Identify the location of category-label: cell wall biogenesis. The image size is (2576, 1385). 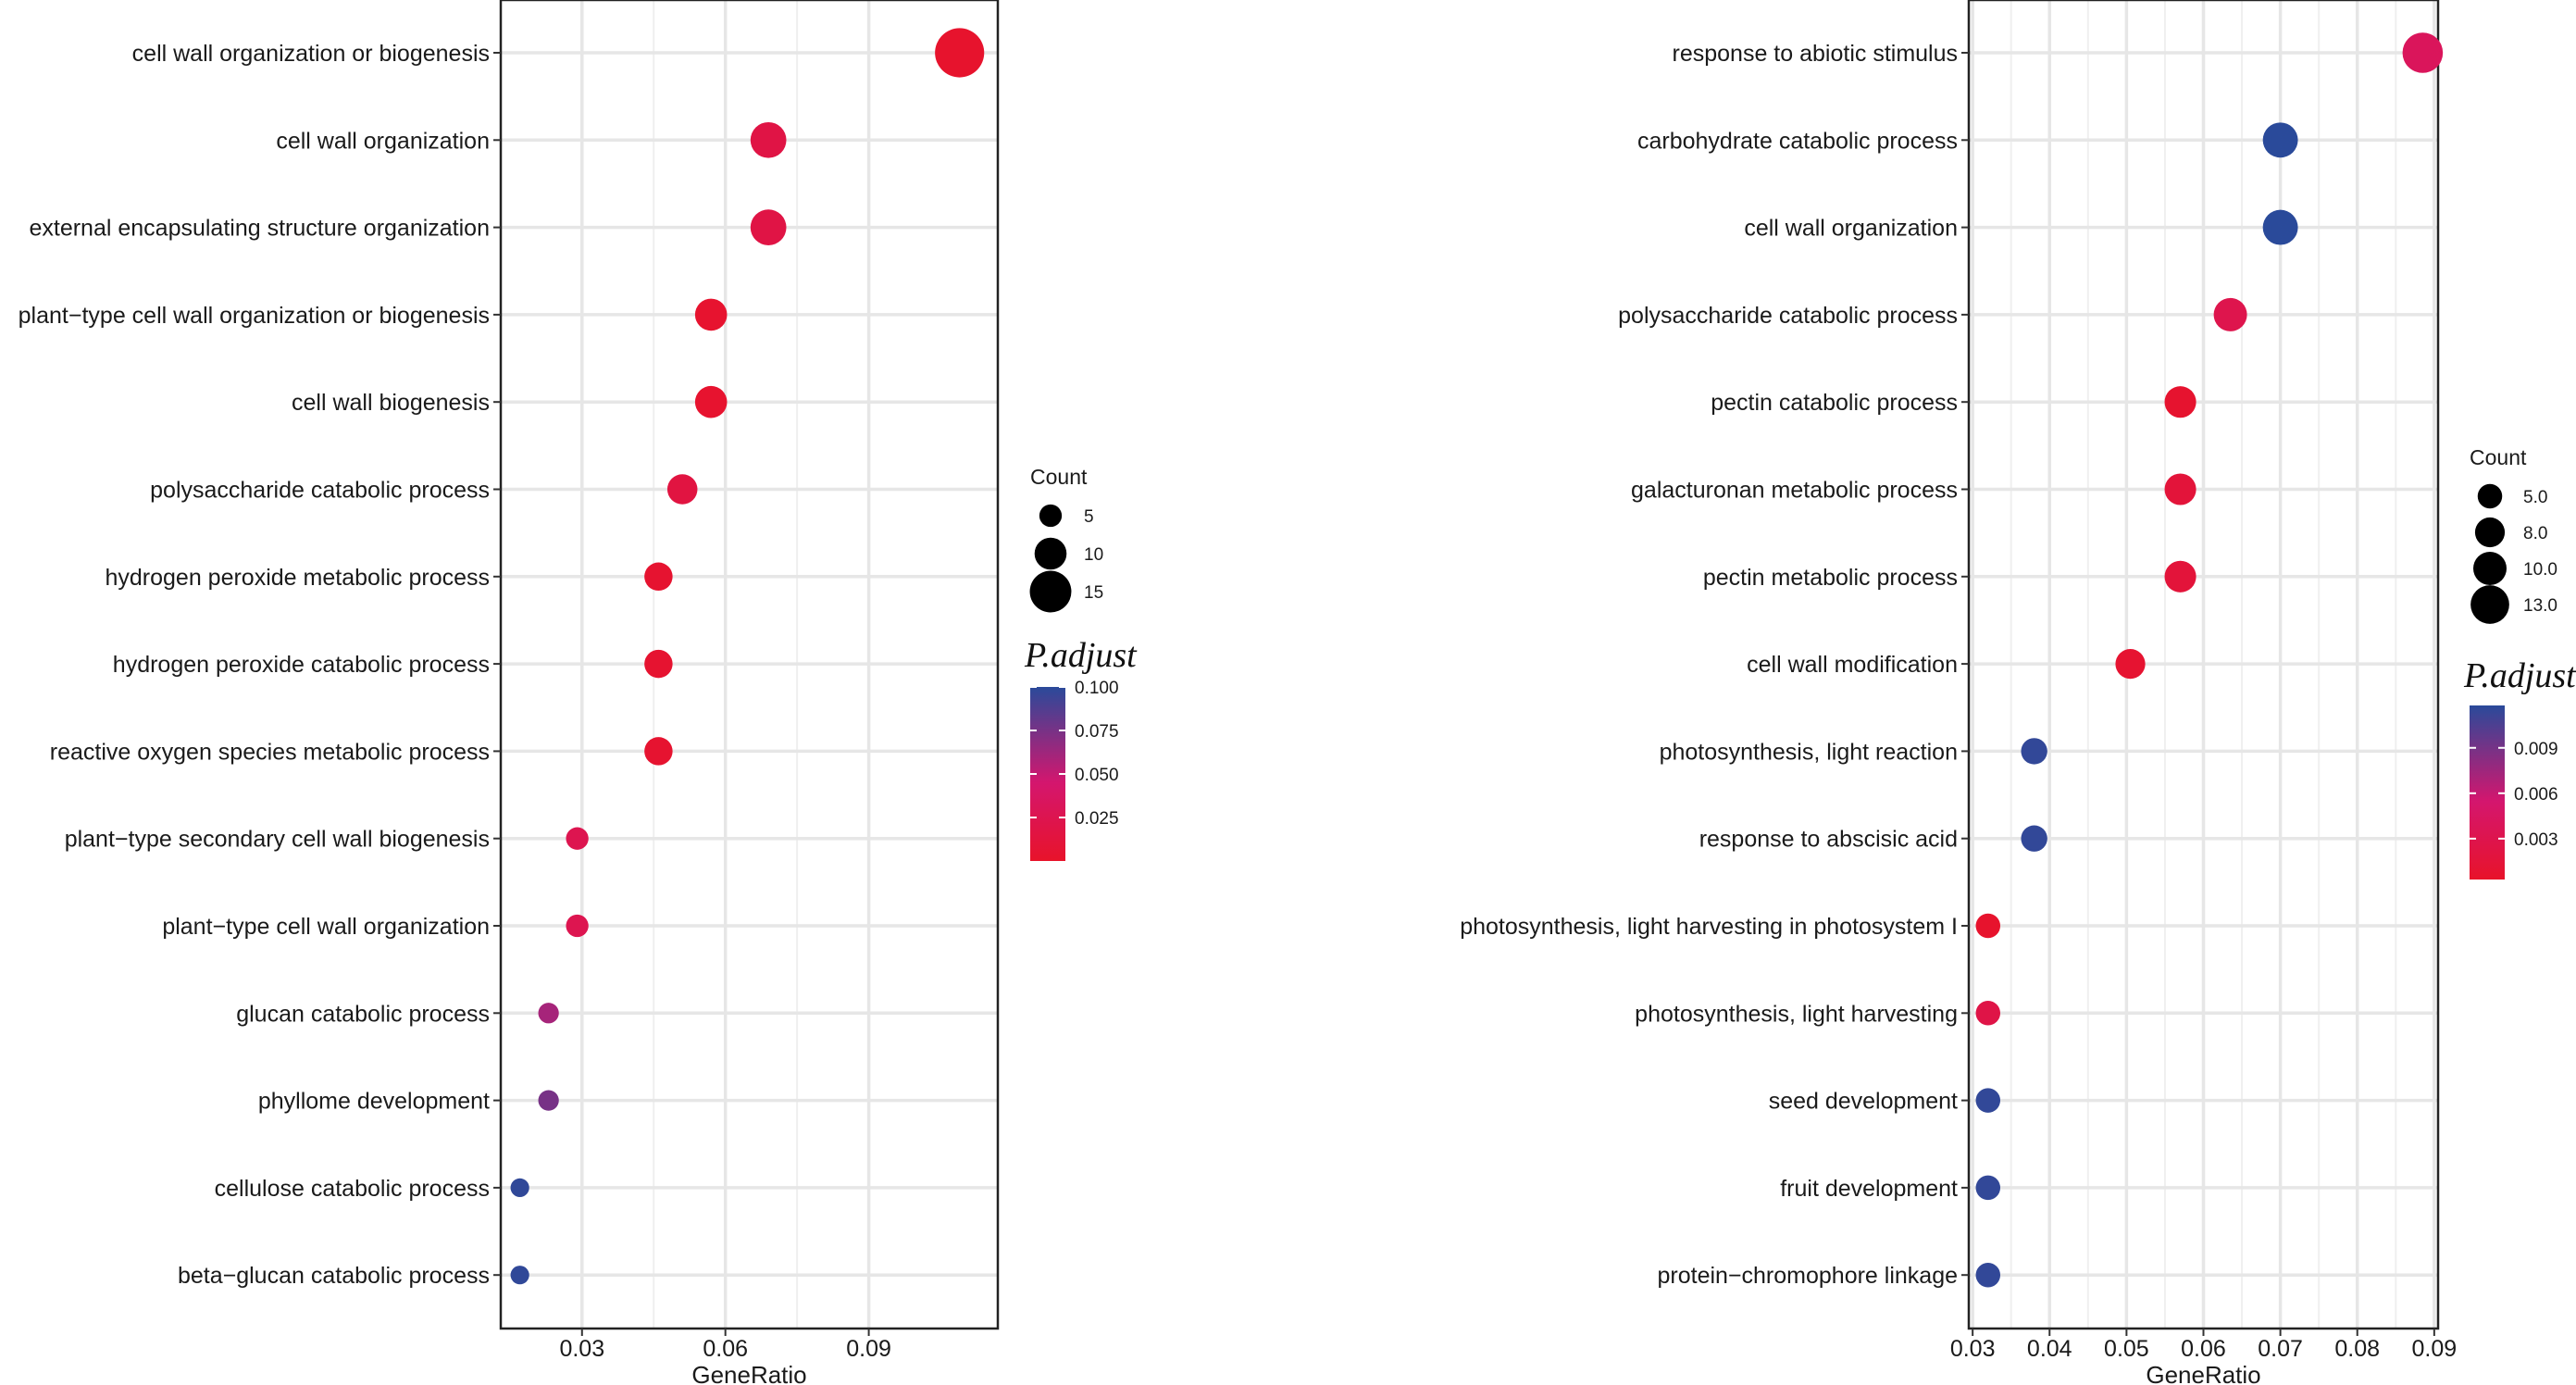
(391, 403).